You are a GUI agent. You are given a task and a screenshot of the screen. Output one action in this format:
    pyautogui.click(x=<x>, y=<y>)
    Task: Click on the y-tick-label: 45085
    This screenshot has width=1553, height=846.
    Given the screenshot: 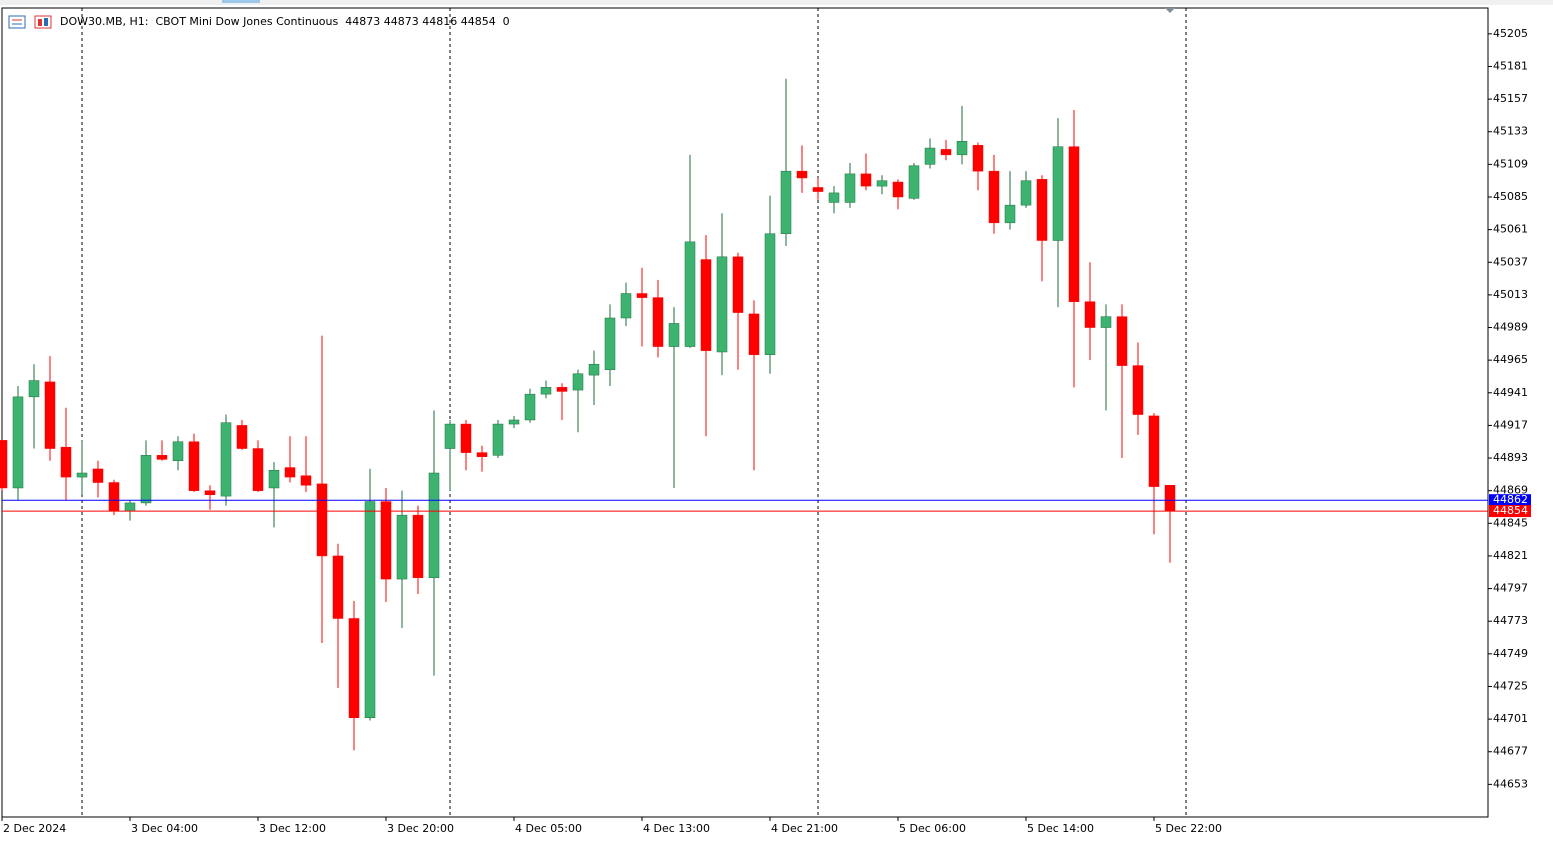 What is the action you would take?
    pyautogui.click(x=1510, y=196)
    